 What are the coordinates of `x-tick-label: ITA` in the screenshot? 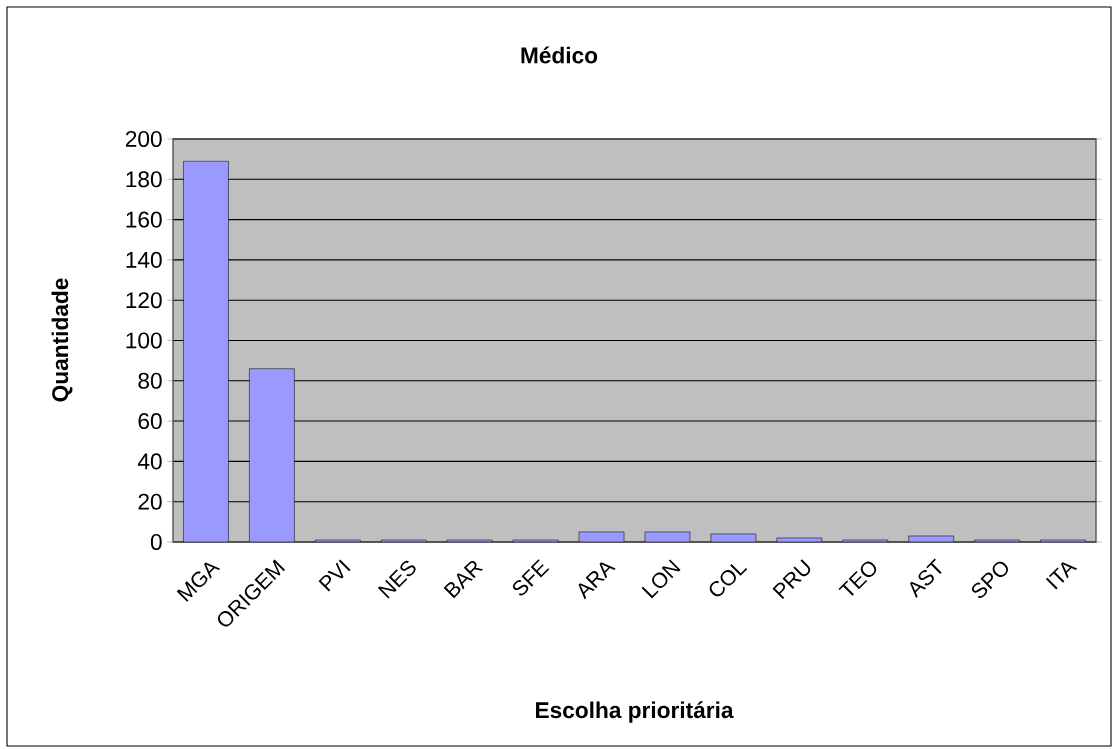 It's located at (1061, 576).